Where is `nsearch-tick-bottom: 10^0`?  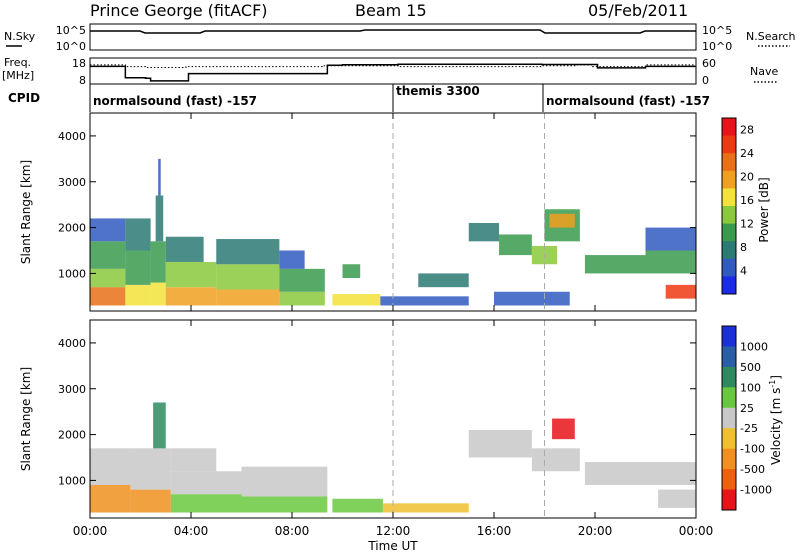 nsearch-tick-bottom: 10^0 is located at coordinates (717, 46).